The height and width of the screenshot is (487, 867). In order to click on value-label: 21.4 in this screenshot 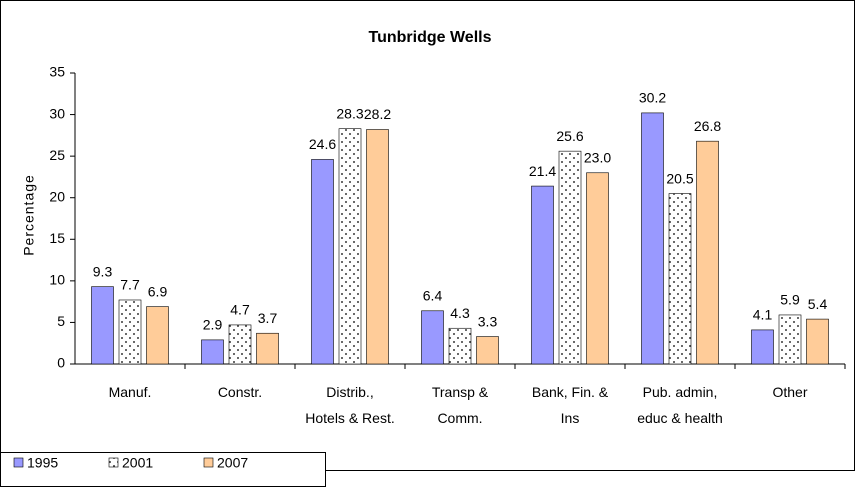, I will do `click(542, 171)`.